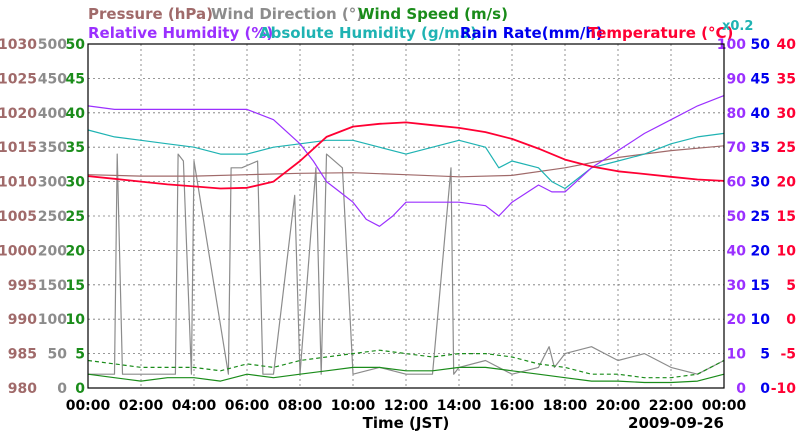 The width and height of the screenshot is (800, 434). Describe the element at coordinates (786, 79) in the screenshot. I see `temperature-tick-label: 35` at that location.